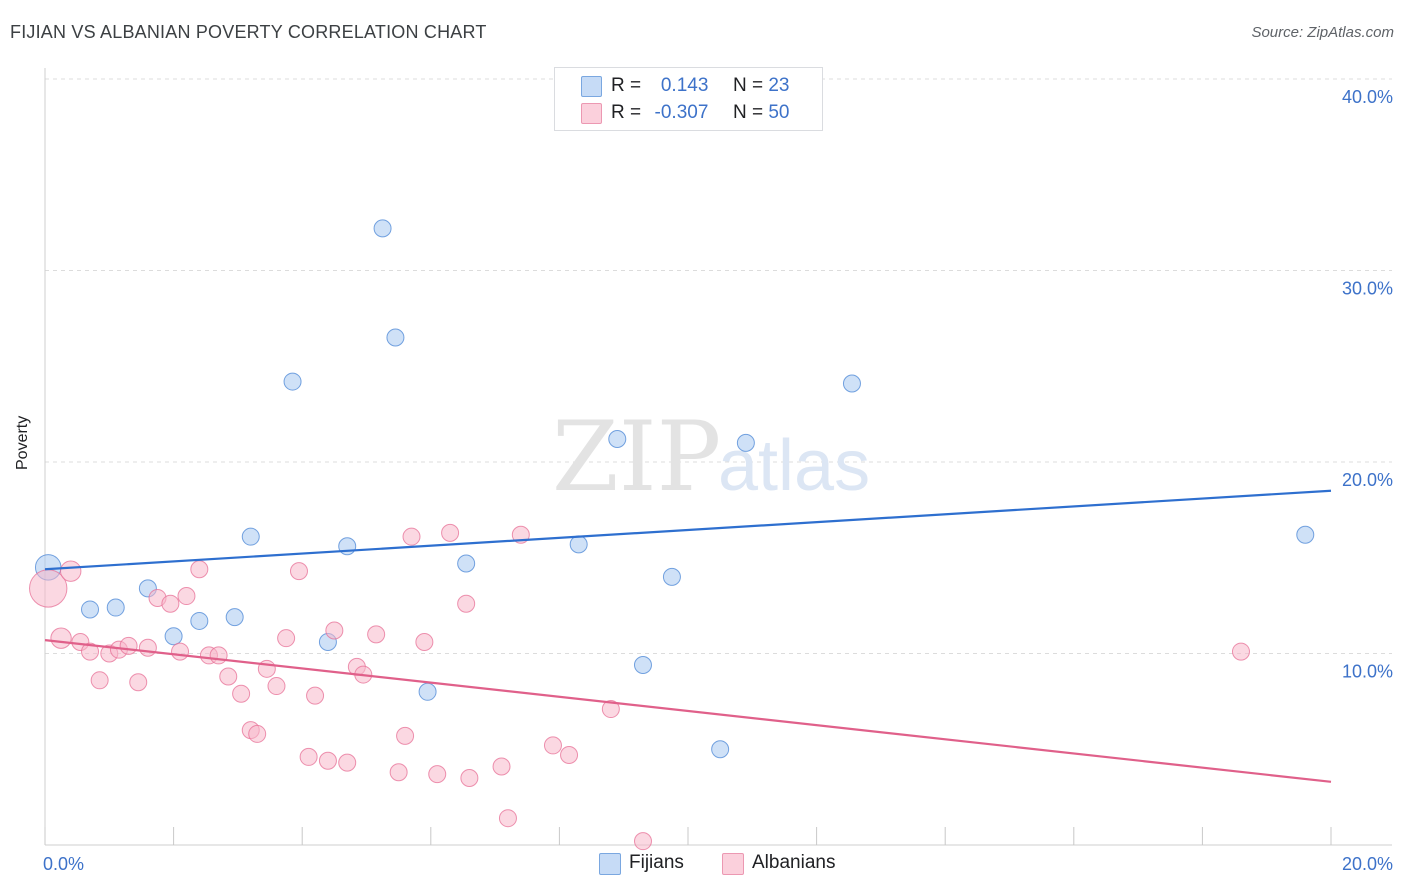 The image size is (1406, 892). Describe the element at coordinates (748, 85) in the screenshot. I see `fijians-n-label: N =` at that location.